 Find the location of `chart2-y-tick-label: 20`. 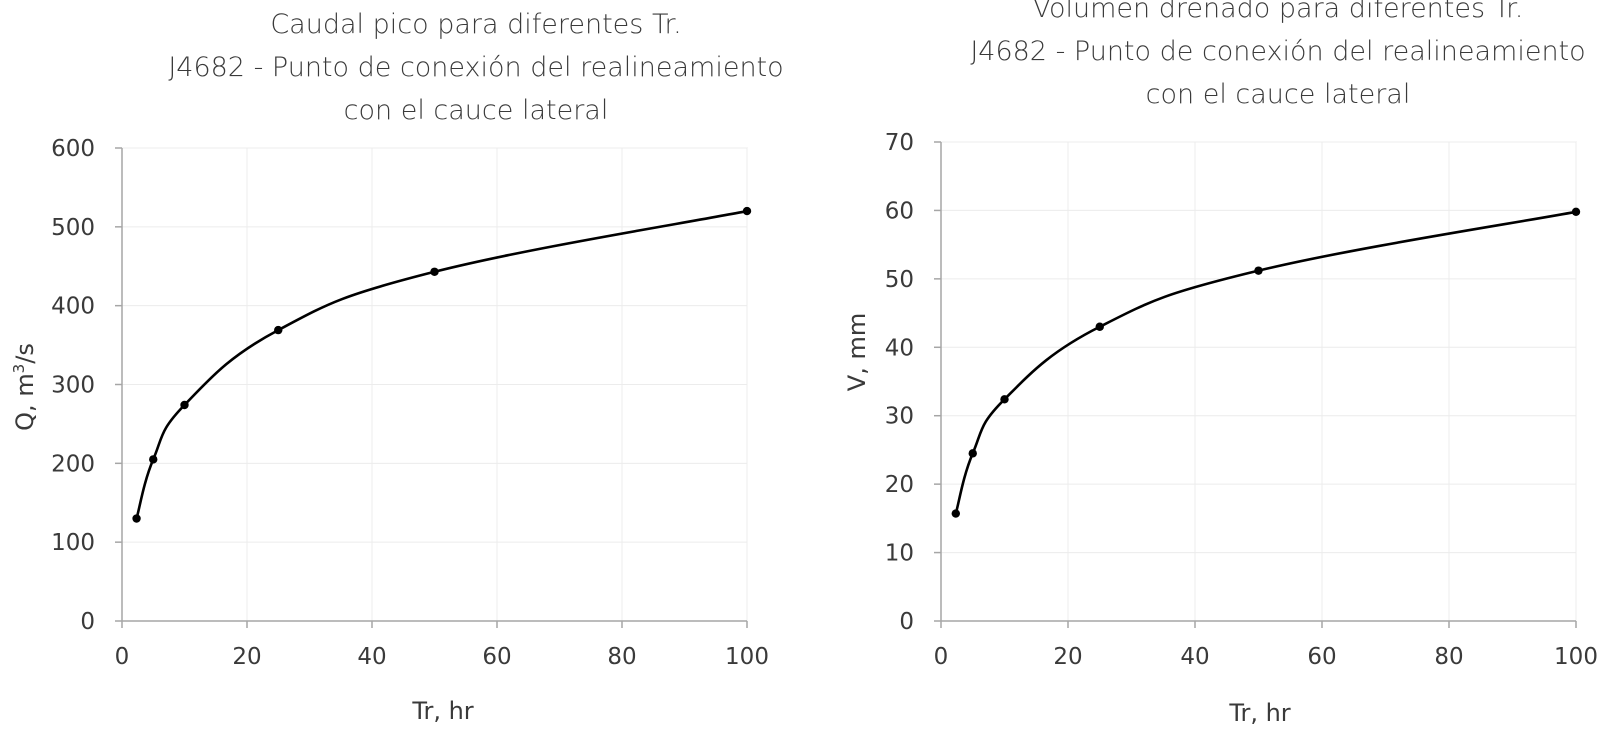

chart2-y-tick-label: 20 is located at coordinates (899, 485).